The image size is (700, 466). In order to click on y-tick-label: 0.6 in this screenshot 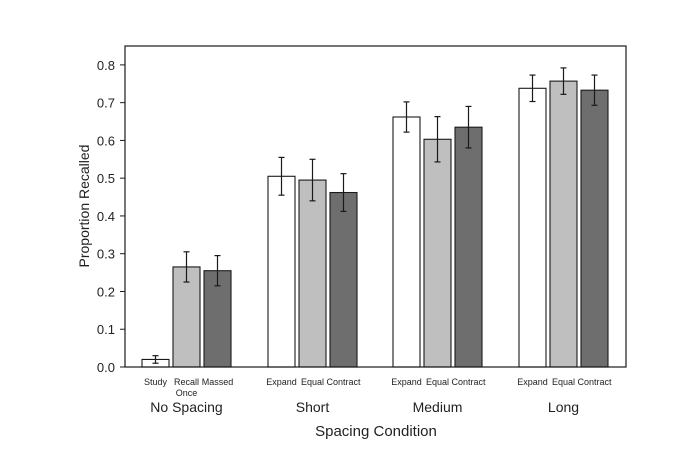, I will do `click(106, 140)`.